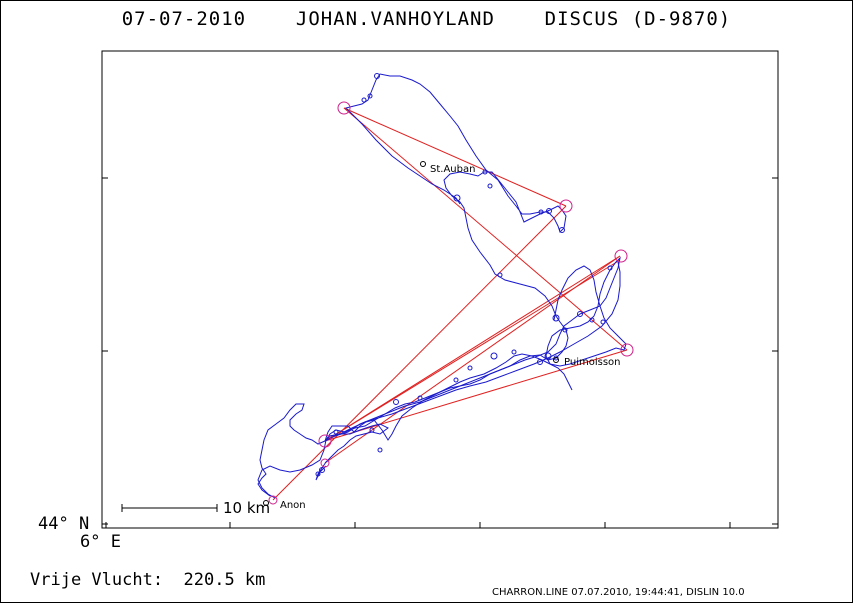  Describe the element at coordinates (453, 169) in the screenshot. I see `town-label-st-auban: St.Auban` at that location.